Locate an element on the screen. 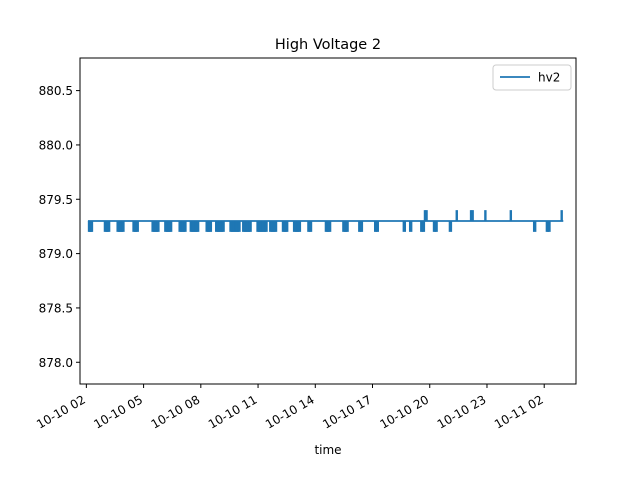  y-tick-label: 878.0 is located at coordinates (56, 363).